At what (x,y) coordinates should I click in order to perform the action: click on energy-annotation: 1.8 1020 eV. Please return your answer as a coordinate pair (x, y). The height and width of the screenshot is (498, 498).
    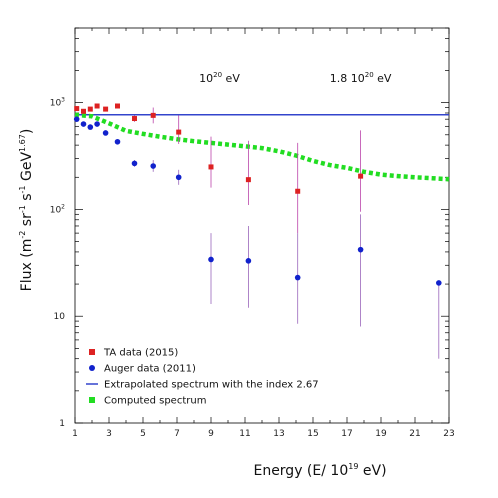
    Looking at the image, I should click on (361, 78).